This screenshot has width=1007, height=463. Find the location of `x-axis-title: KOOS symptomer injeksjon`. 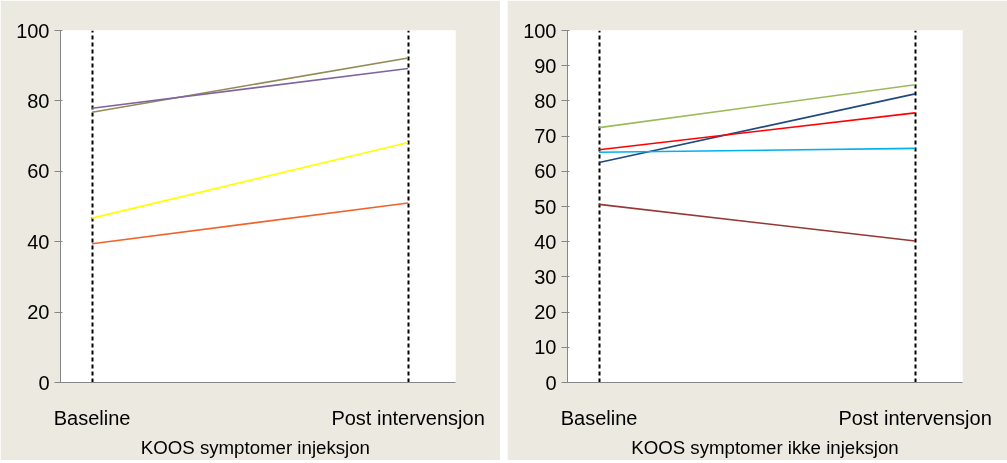

x-axis-title: KOOS symptomer injeksjon is located at coordinates (255, 447).